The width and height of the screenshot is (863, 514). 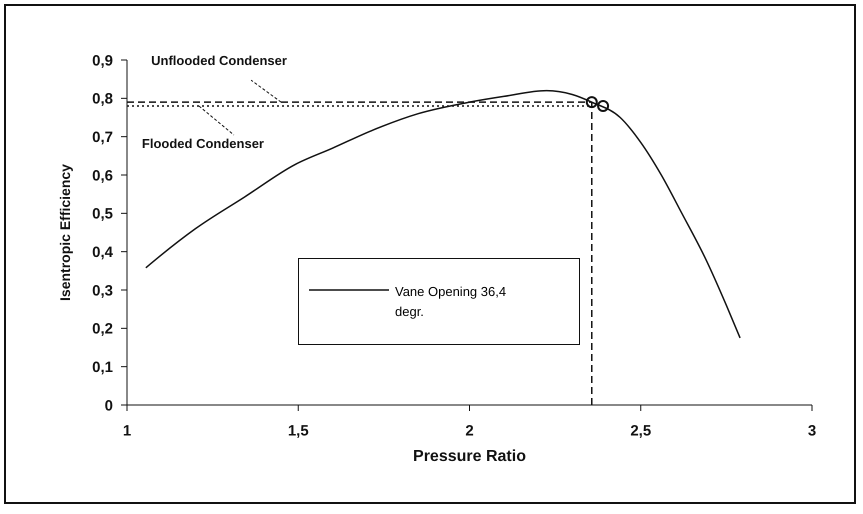 What do you see at coordinates (219, 60) in the screenshot?
I see `annotation: Unflooded Condenser` at bounding box center [219, 60].